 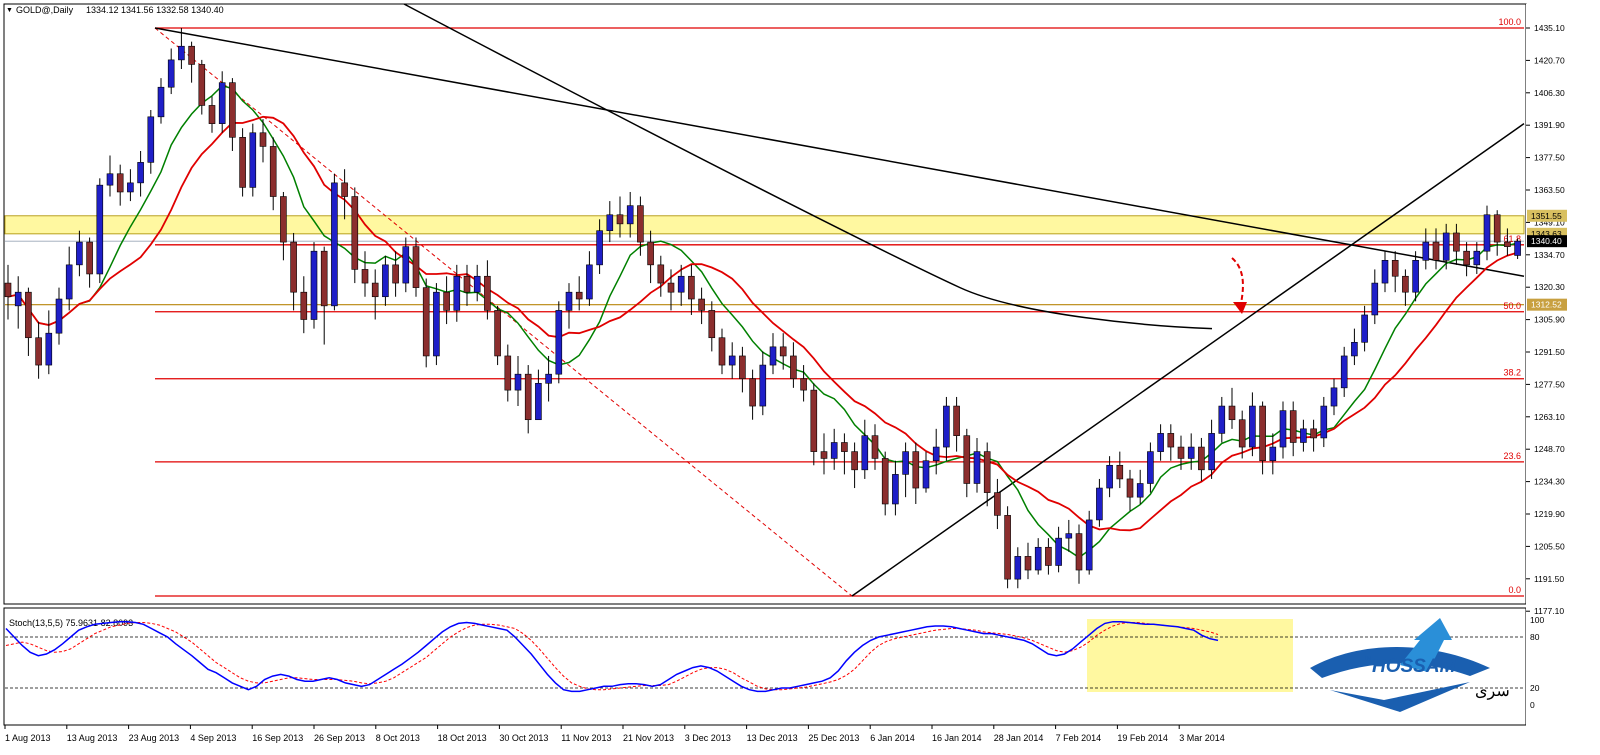 I want to click on date-axis-label: 8 Oct 2013, so click(x=398, y=738).